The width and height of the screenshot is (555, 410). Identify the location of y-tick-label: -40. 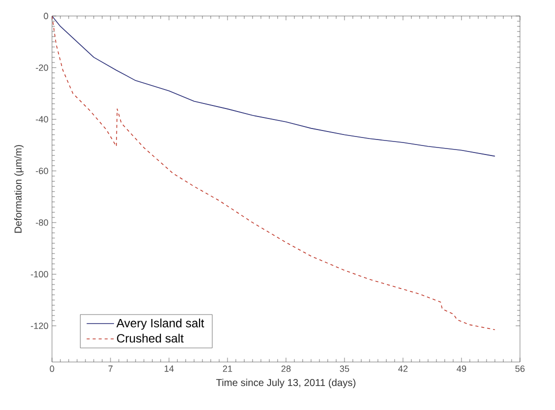
(42, 119).